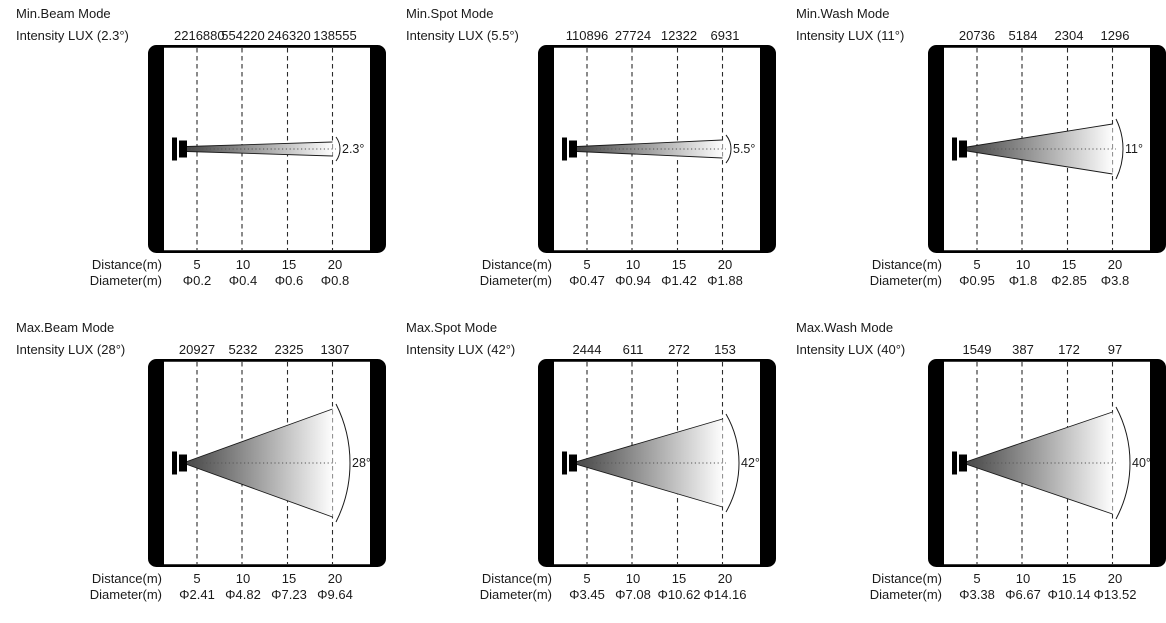  Describe the element at coordinates (1047, 149) in the screenshot. I see `beam-diagram: 11°` at that location.